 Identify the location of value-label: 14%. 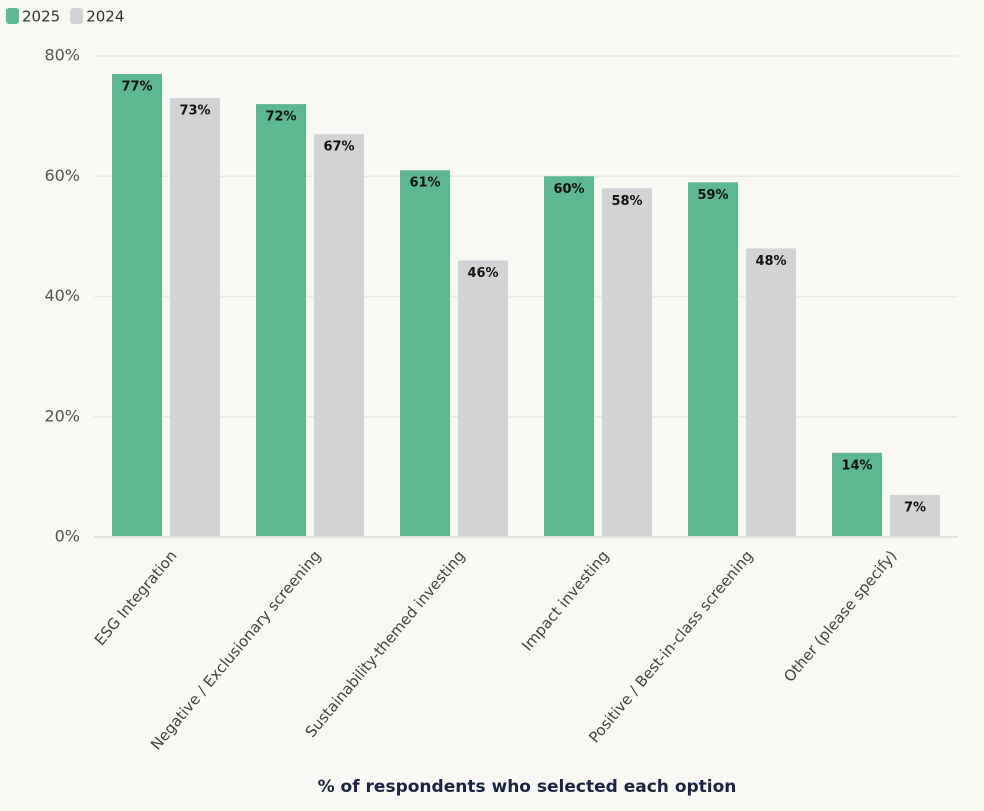
(856, 465).